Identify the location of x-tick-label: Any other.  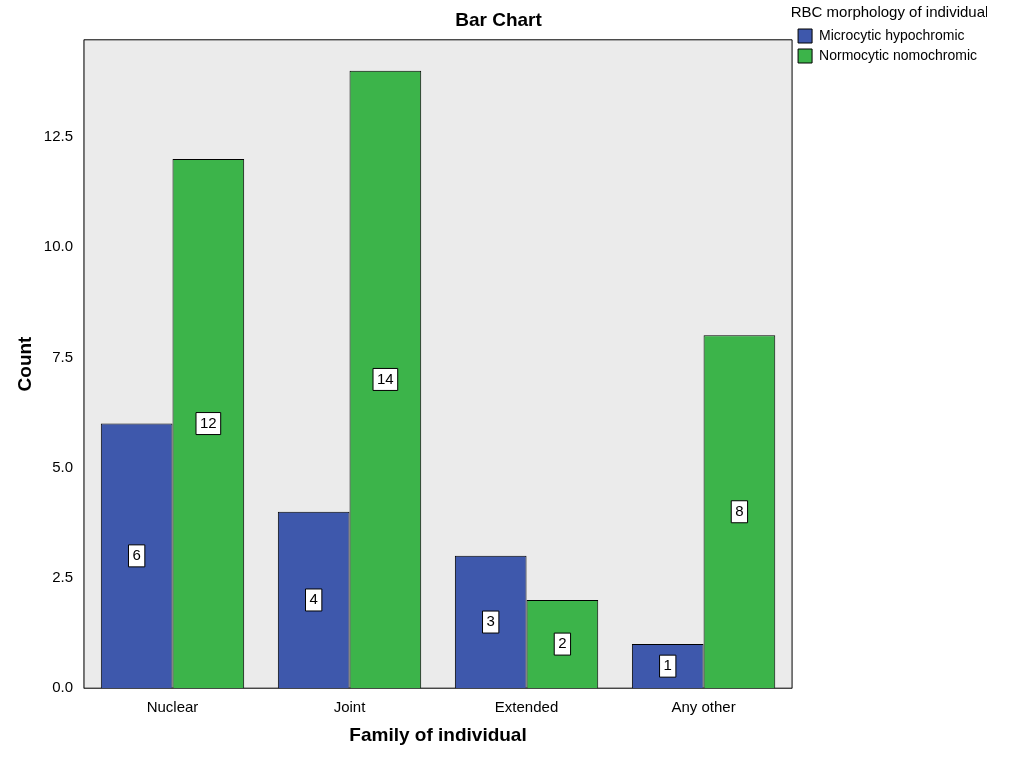
(703, 707).